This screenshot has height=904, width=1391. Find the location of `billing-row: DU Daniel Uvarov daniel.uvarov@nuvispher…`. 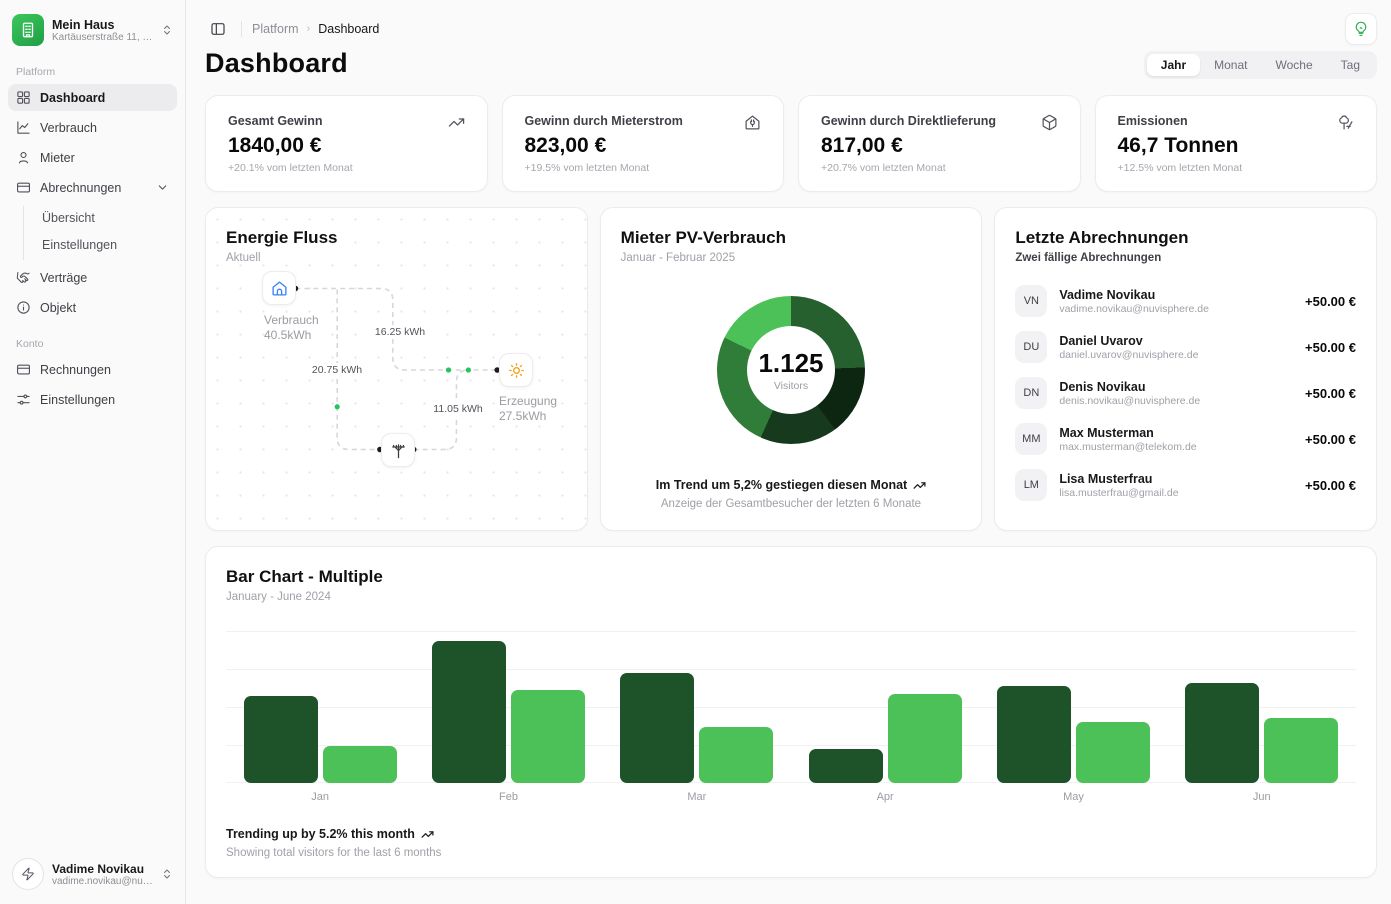

billing-row: DU Daniel Uvarov daniel.uvarov@nuvispher… is located at coordinates (1185, 347).